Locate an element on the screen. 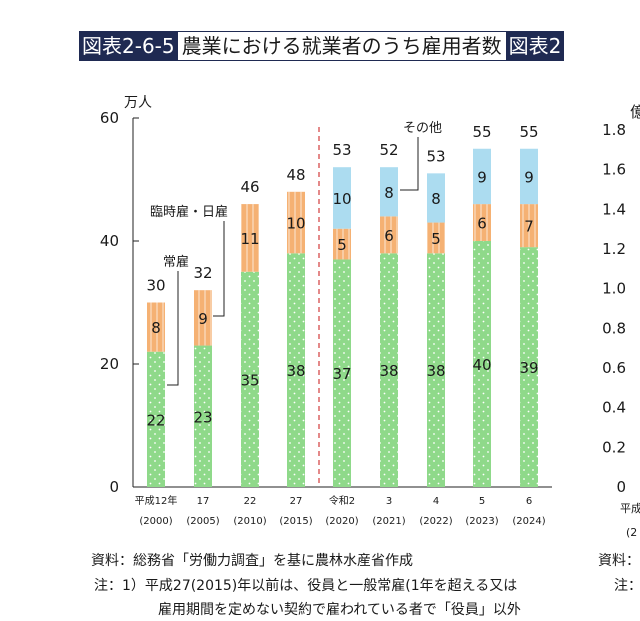 Image resolution: width=640 pixels, height=621 pixels. note-line-2: 雇用期間を定めない契約で雇われている者で「役員」以外 is located at coordinates (339, 610).